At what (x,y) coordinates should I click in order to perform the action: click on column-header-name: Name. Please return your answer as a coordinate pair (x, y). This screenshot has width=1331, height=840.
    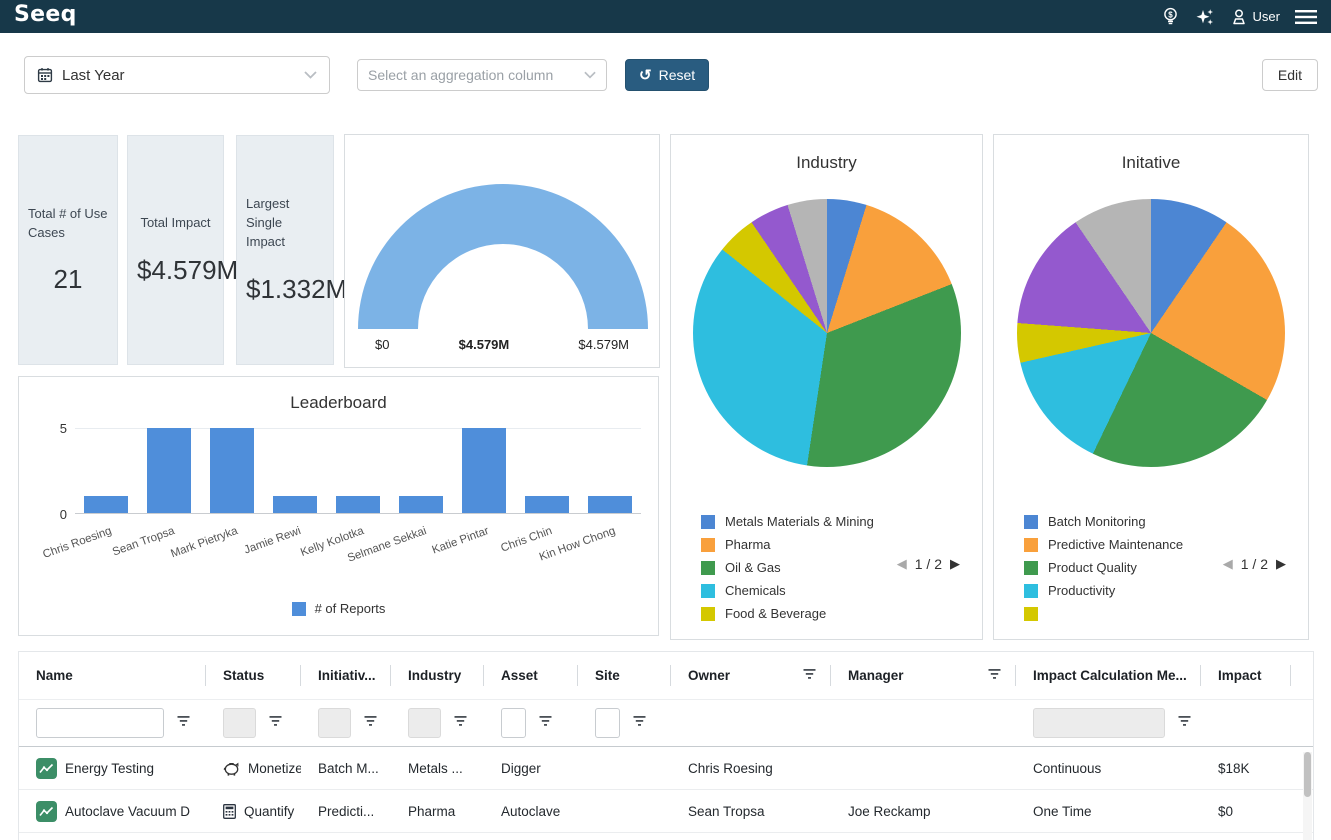
    Looking at the image, I should click on (112, 675).